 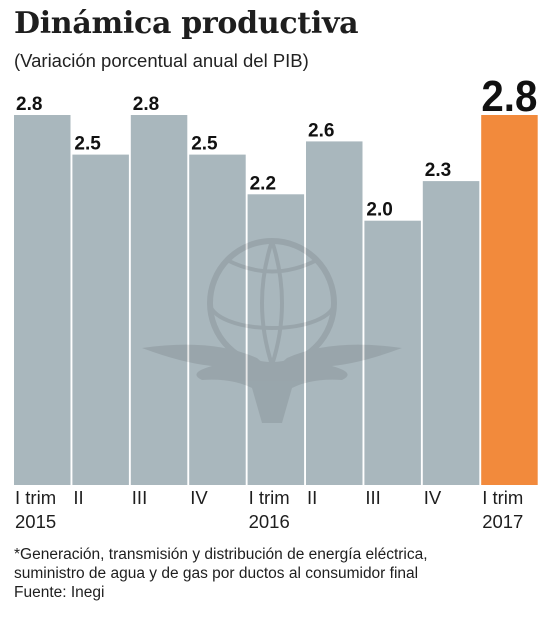 I want to click on source-line: Fuente: Inegi, so click(x=59, y=592).